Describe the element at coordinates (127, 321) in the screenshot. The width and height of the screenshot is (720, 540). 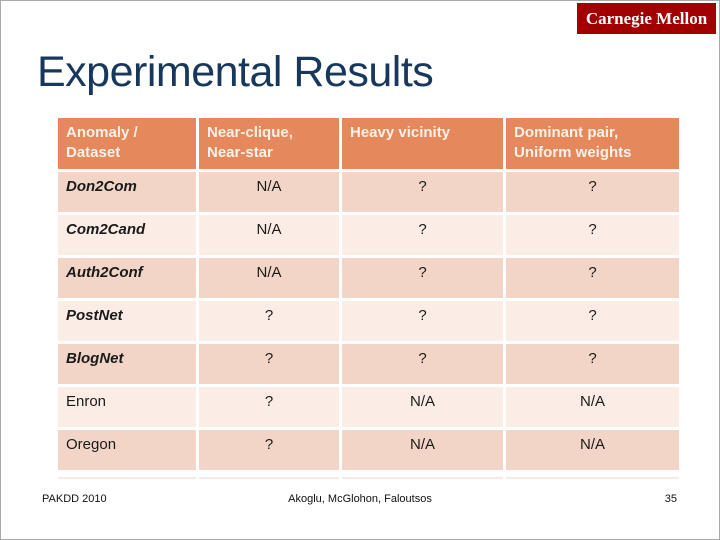
I see `row-label: PostNet` at that location.